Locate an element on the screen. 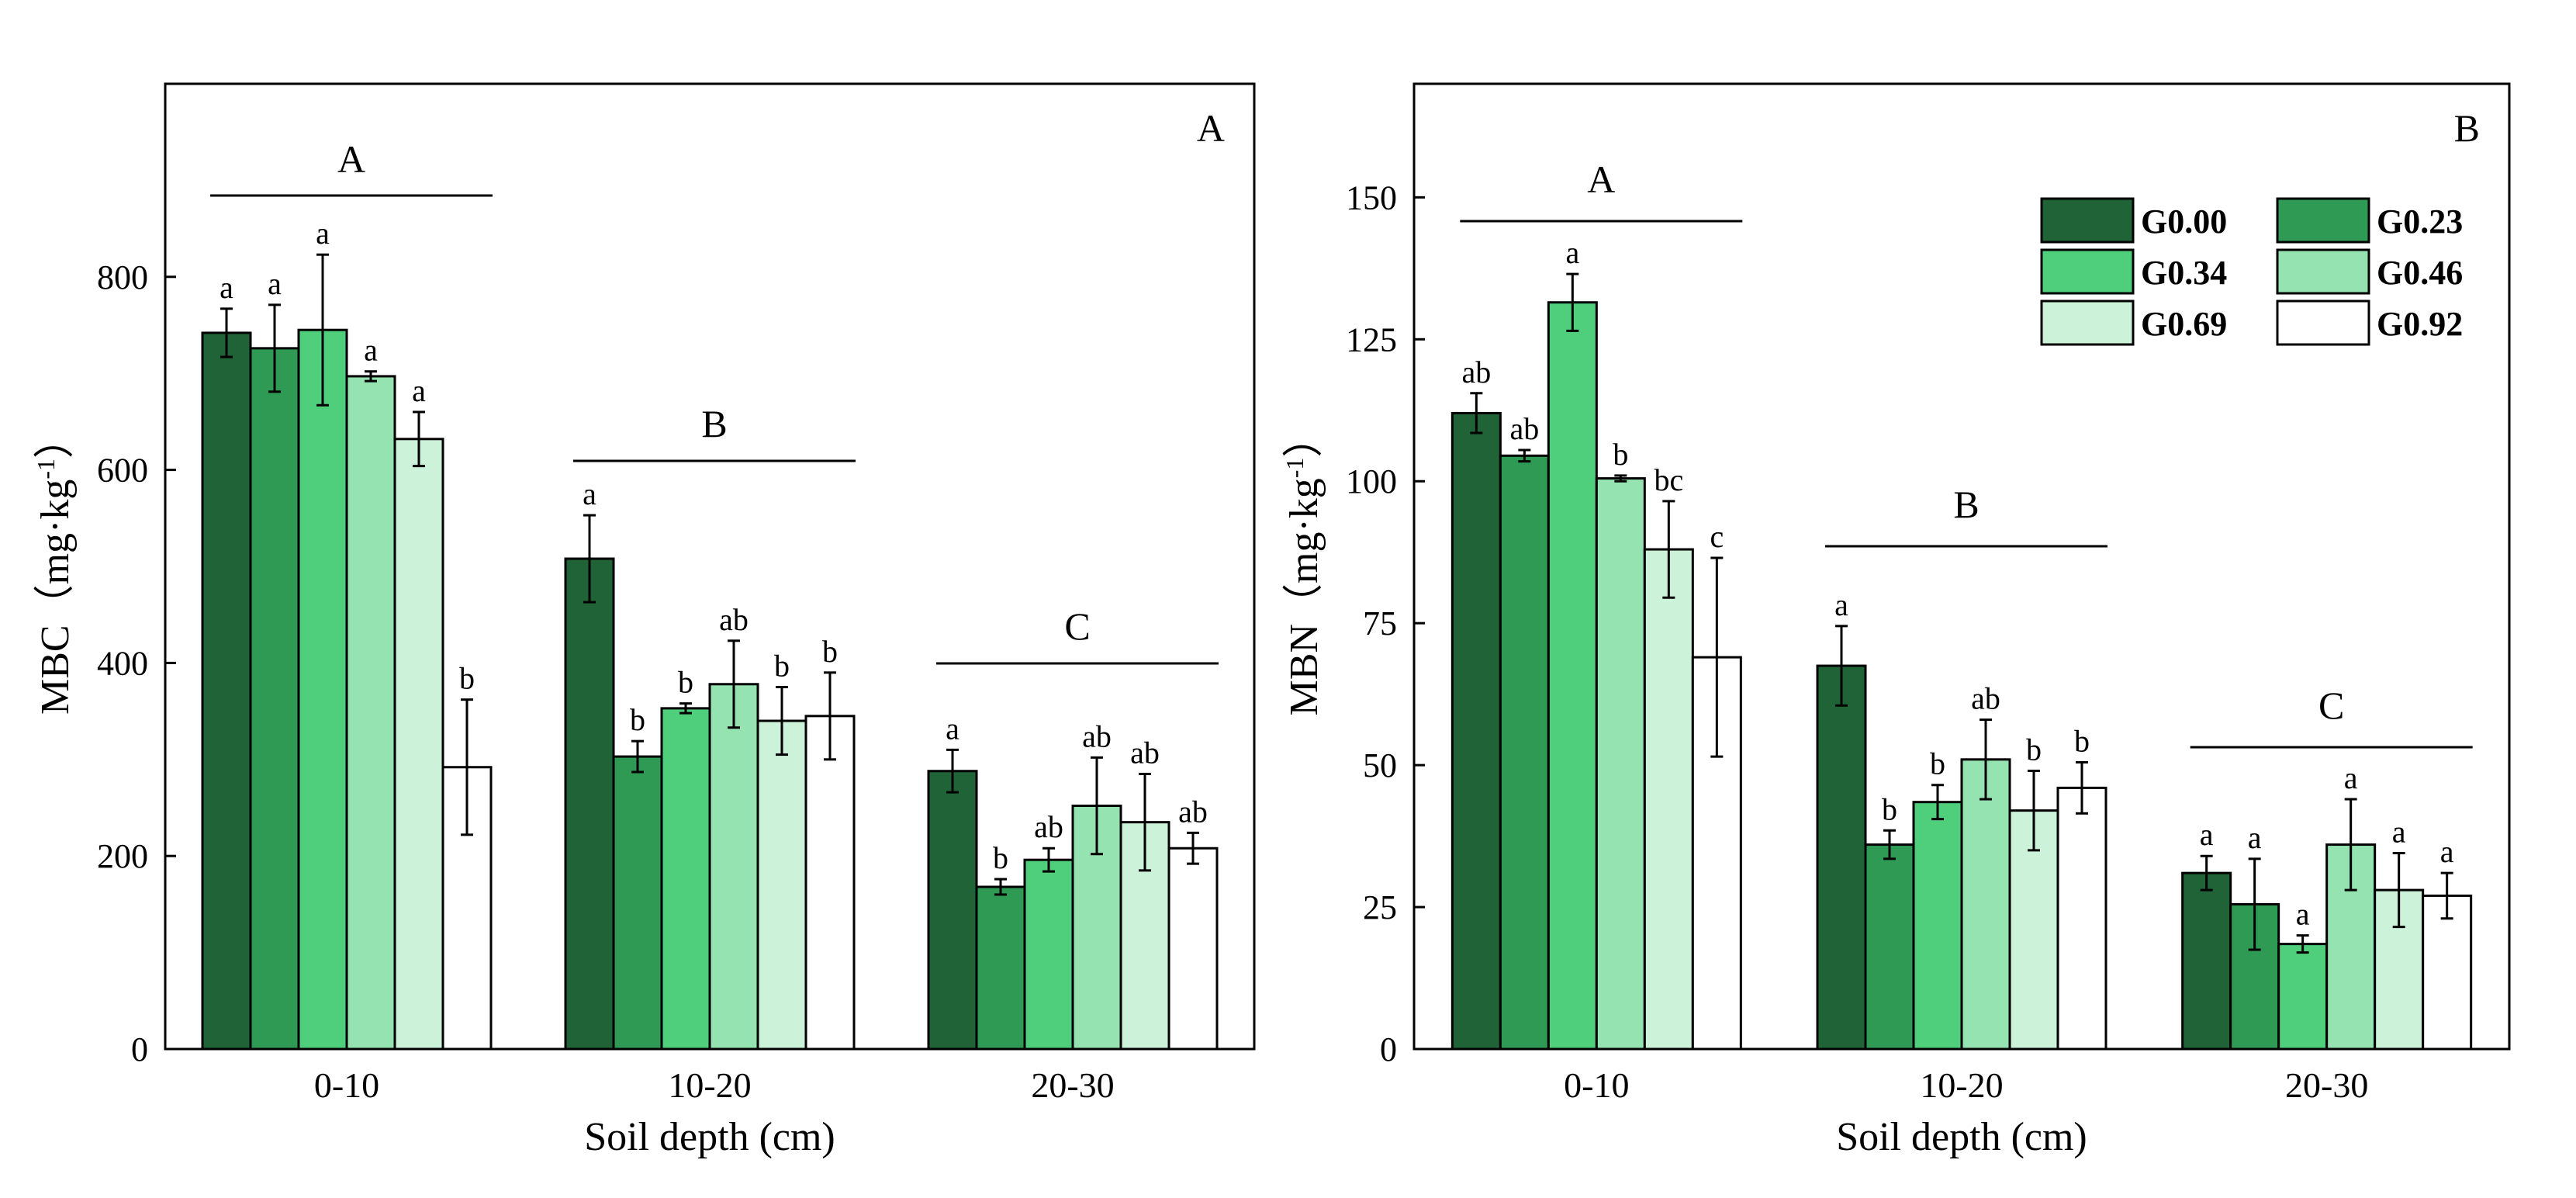 The height and width of the screenshot is (1198, 2576). y-axis-title-close: ） is located at coordinates (1304, 437).